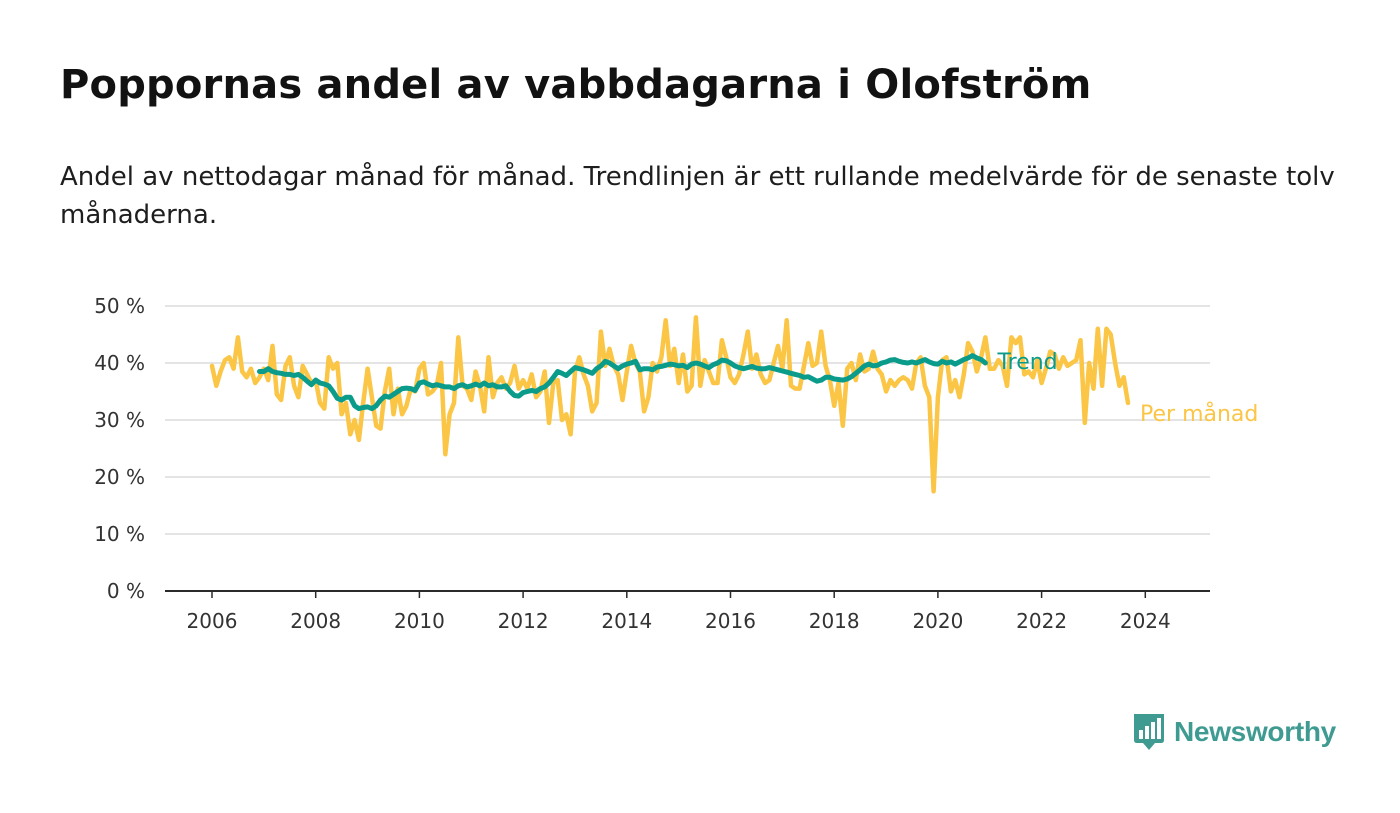 The width and height of the screenshot is (1400, 813). What do you see at coordinates (119, 534) in the screenshot?
I see `y-tick-label: 10 %` at bounding box center [119, 534].